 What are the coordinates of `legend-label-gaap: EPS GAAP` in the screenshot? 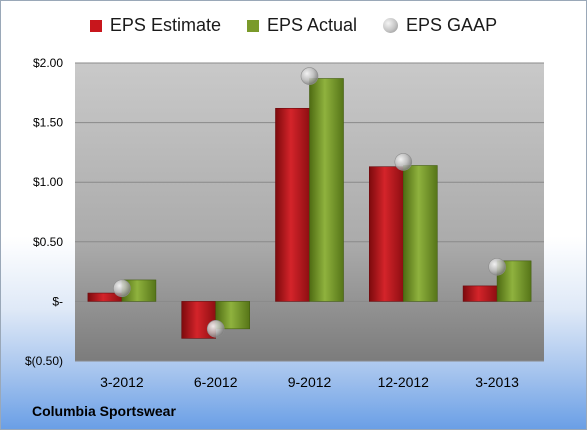 It's located at (452, 25).